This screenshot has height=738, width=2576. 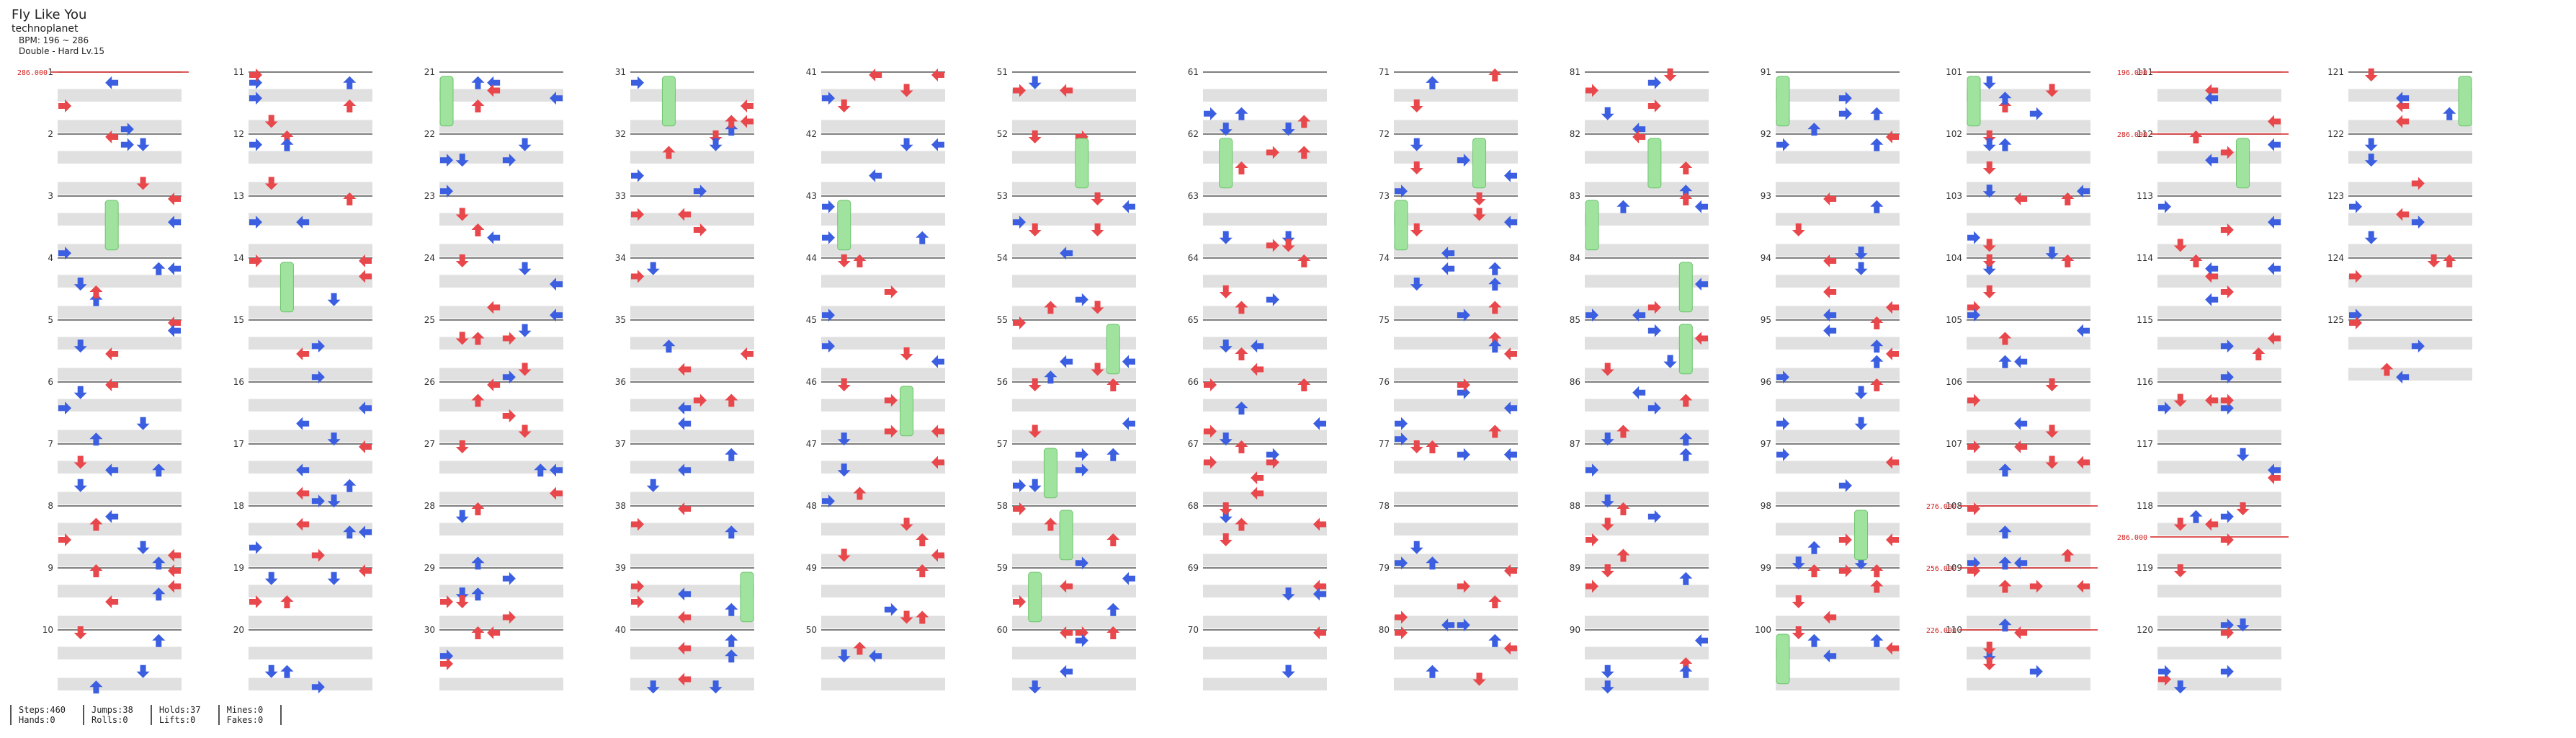 I want to click on measure-number: 65, so click(x=1193, y=320).